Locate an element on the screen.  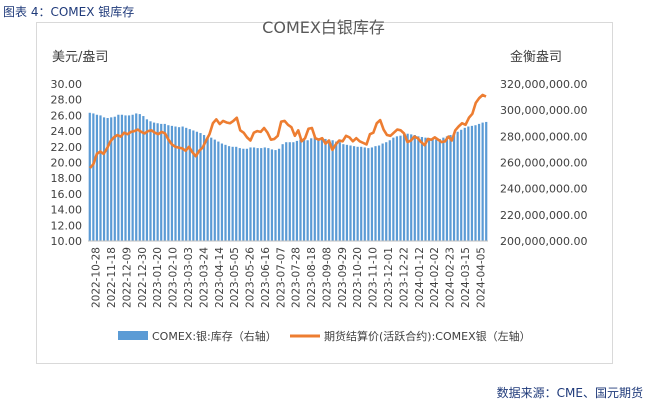
right-axis-tick-label: 280,000,000.00 is located at coordinates (543, 136).